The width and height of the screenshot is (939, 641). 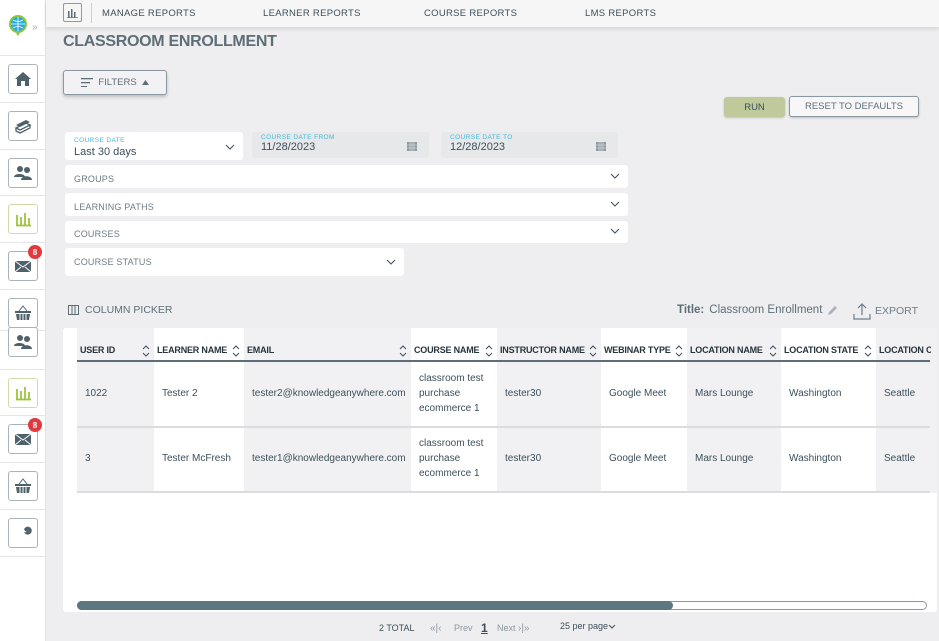 What do you see at coordinates (506, 628) in the screenshot?
I see `next-page-button: Next` at bounding box center [506, 628].